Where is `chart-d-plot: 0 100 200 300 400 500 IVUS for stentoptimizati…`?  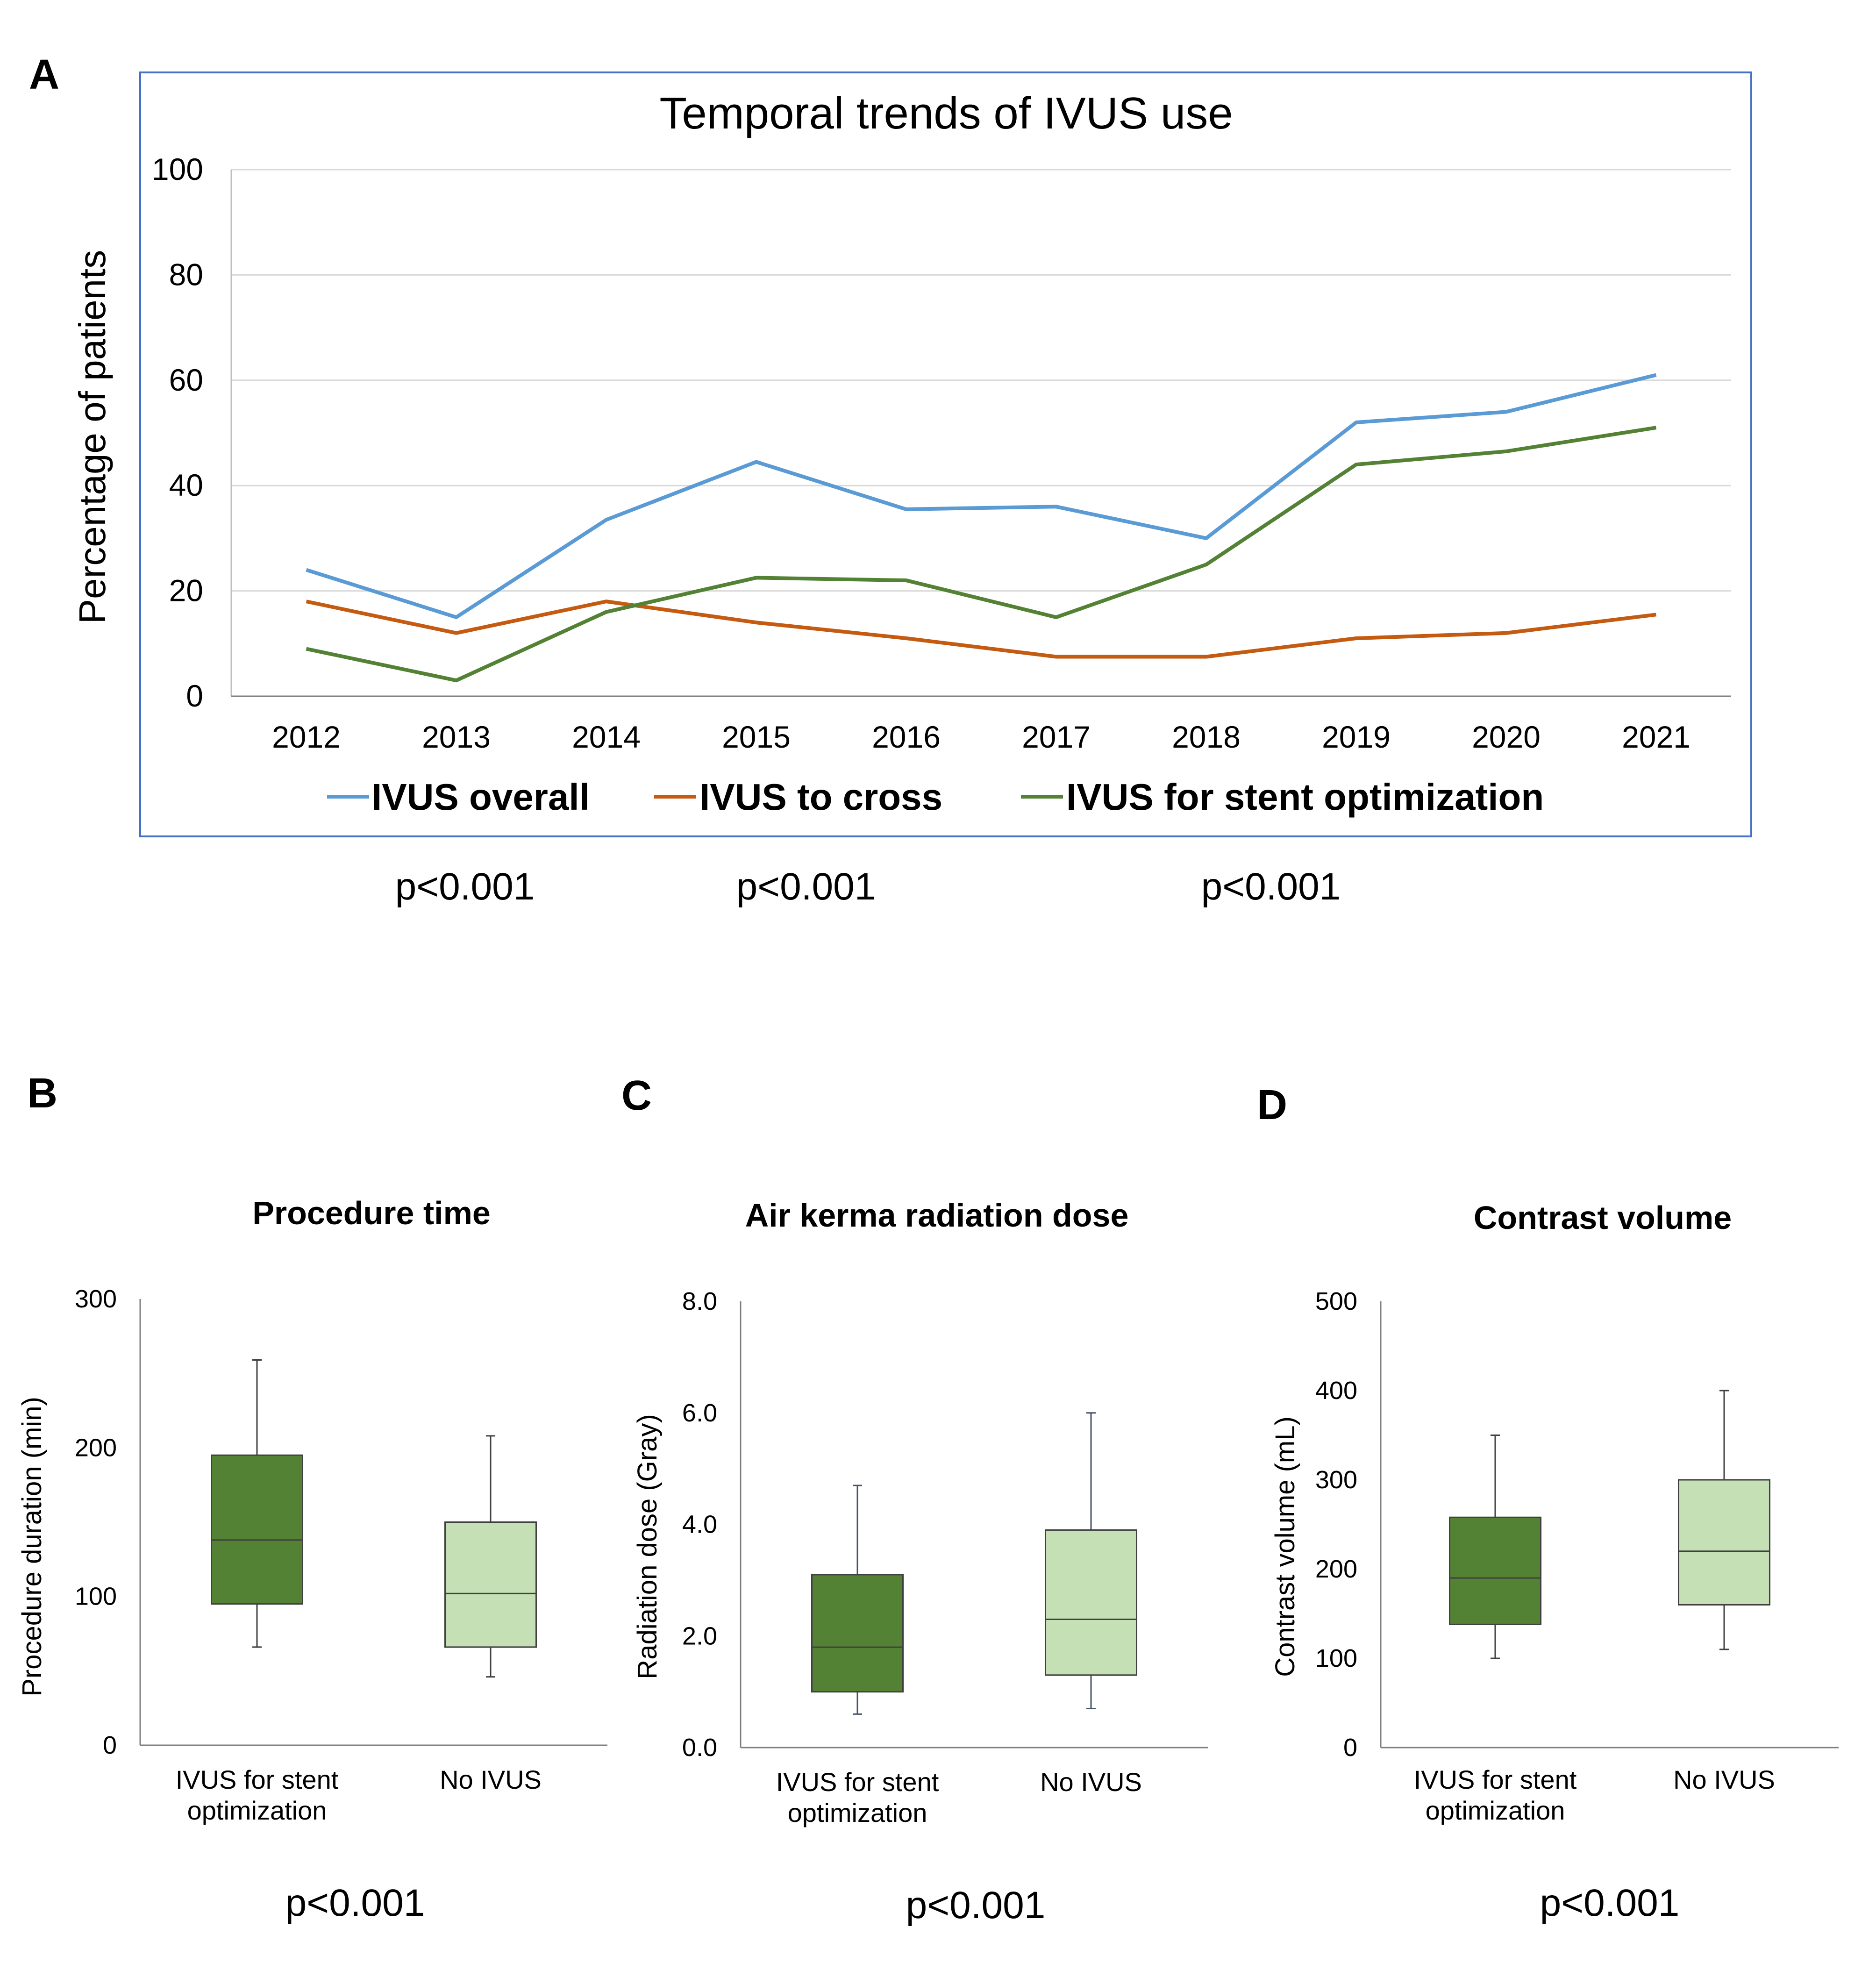 chart-d-plot: 0 100 200 300 400 500 IVUS for stentoptimizati… is located at coordinates (1577, 1556).